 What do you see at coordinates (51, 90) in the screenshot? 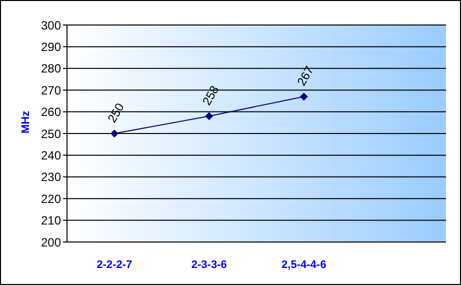
I see `y-tick-label: 270` at bounding box center [51, 90].